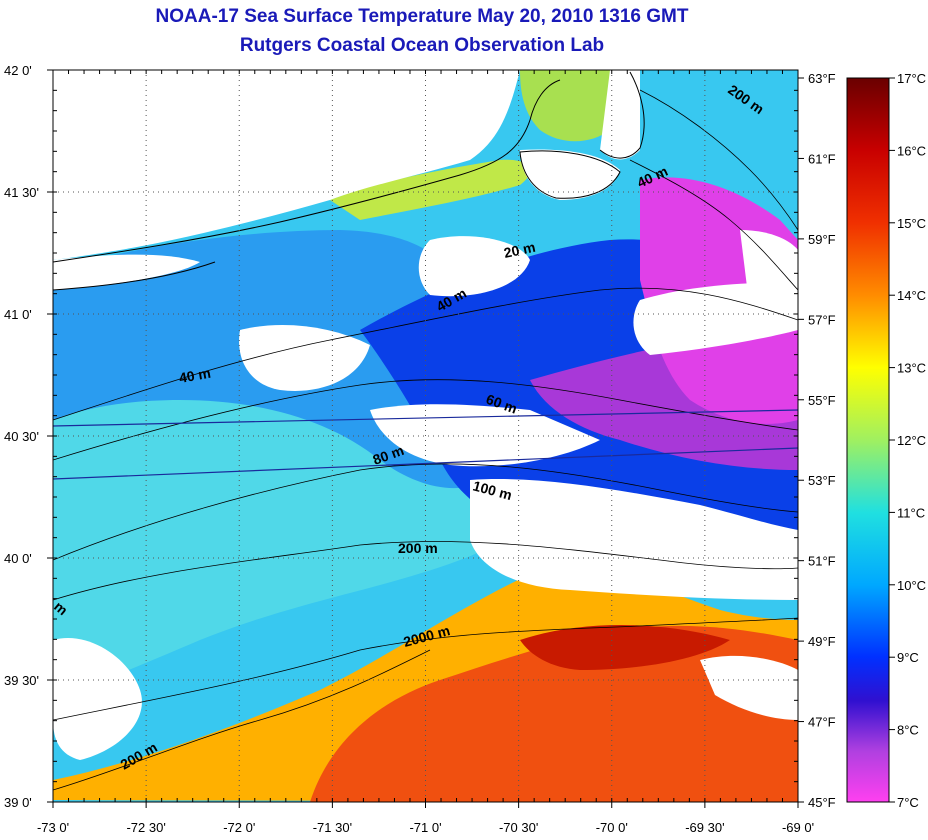 This screenshot has width=928, height=840. Describe the element at coordinates (425, 827) in the screenshot. I see `lon-label: -71 0'` at that location.